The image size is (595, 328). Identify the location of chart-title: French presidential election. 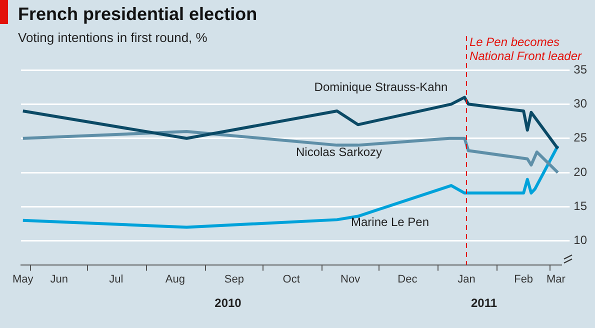
(138, 14).